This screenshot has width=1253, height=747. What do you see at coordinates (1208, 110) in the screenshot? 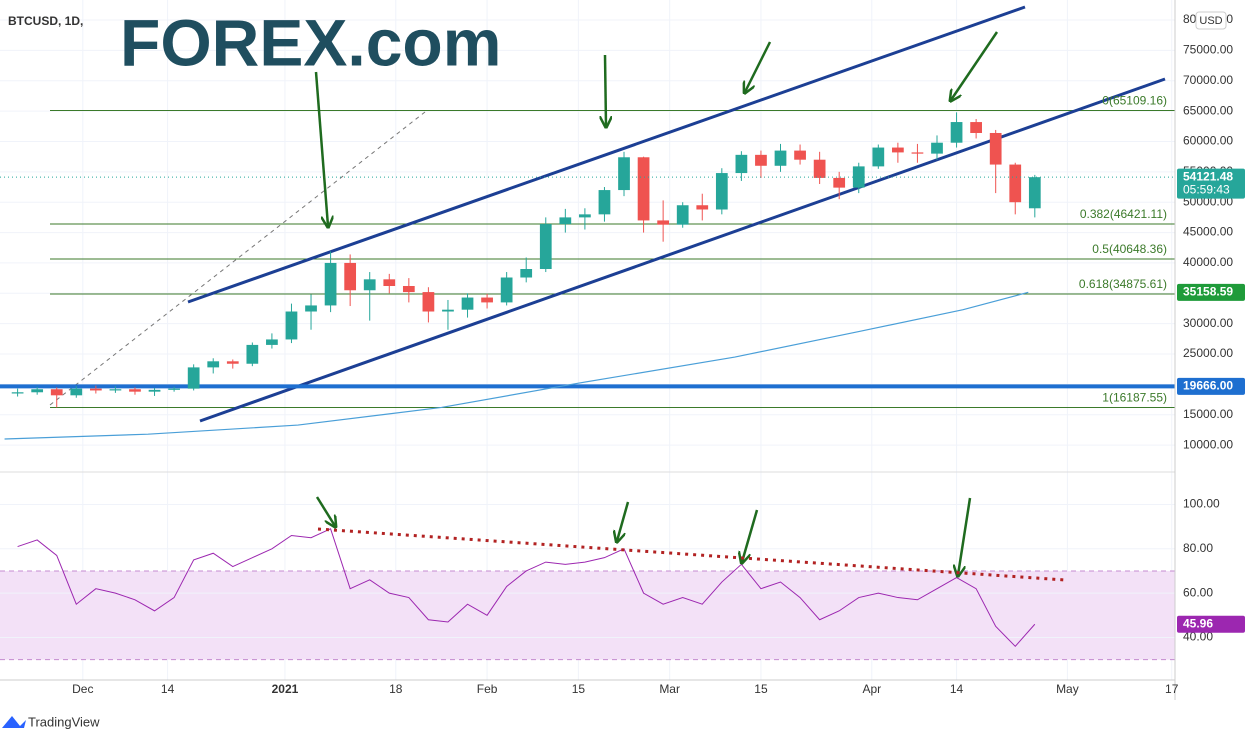
I see `y-tick-label: 65000.00` at bounding box center [1208, 110].